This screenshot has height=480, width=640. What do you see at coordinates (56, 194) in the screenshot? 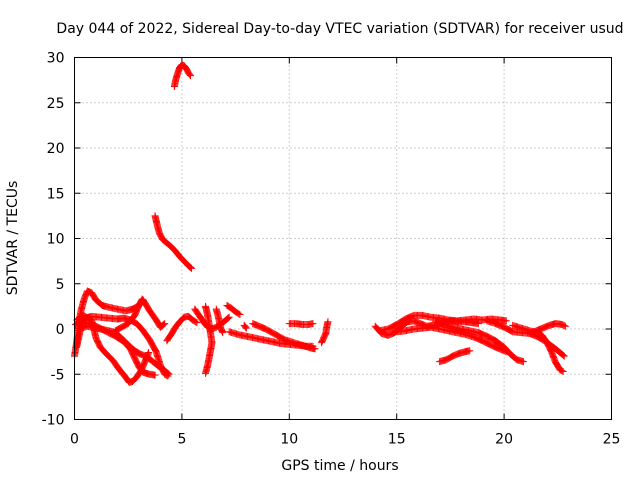
I see `y-tick-label: 15` at bounding box center [56, 194].